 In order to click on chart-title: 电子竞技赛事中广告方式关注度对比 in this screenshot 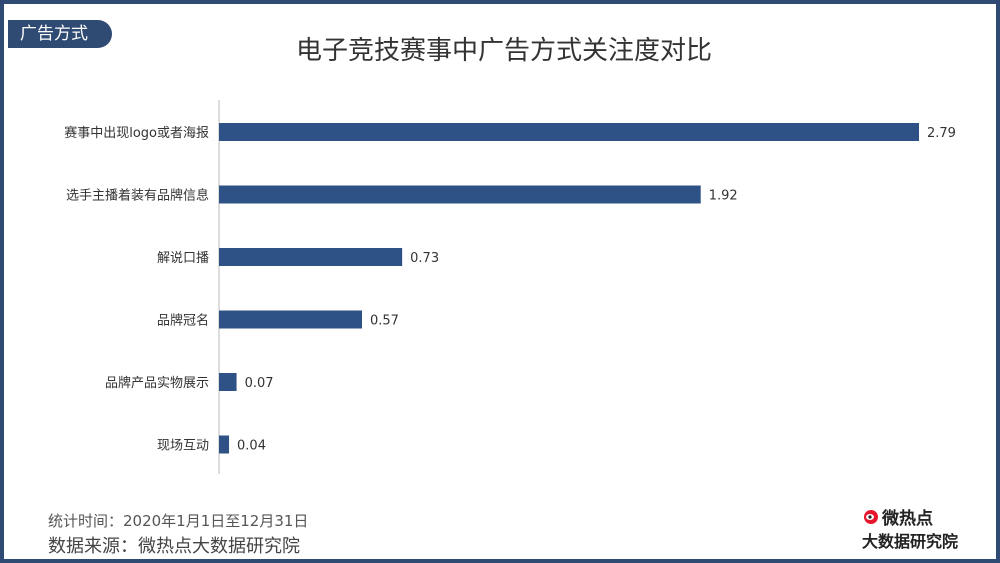, I will do `click(503, 51)`.